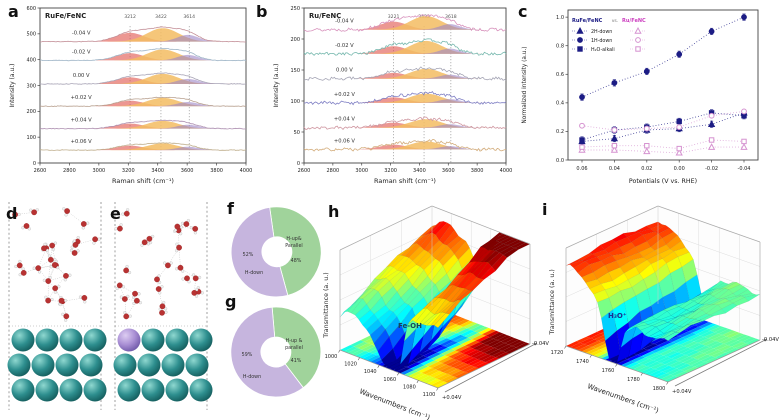 The height and width of the screenshot is (420, 779). Describe the element at coordinates (294, 341) in the screenshot. I see `svg-text: H-up &` at that location.